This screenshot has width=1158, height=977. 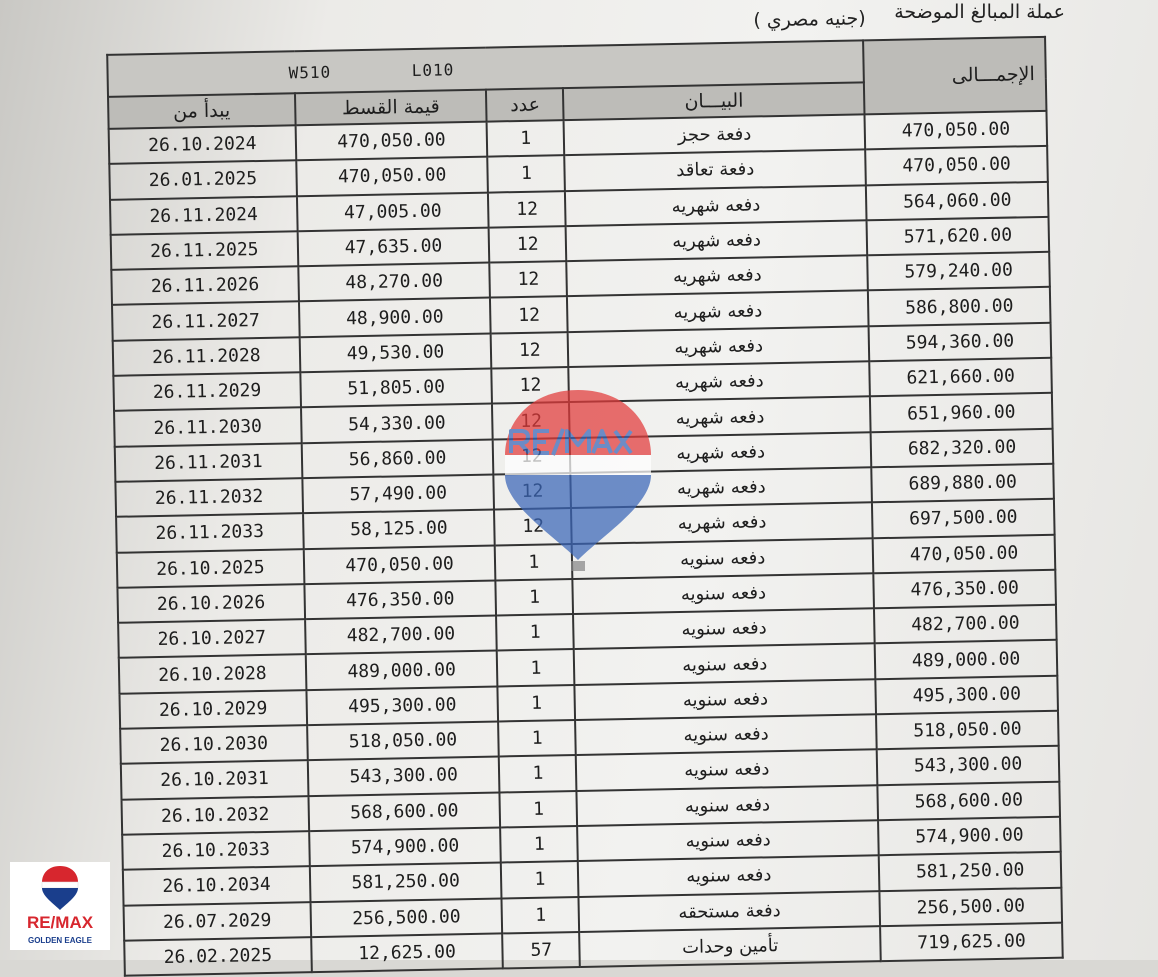 I want to click on total-cell: 489,000.00, so click(x=966, y=659).